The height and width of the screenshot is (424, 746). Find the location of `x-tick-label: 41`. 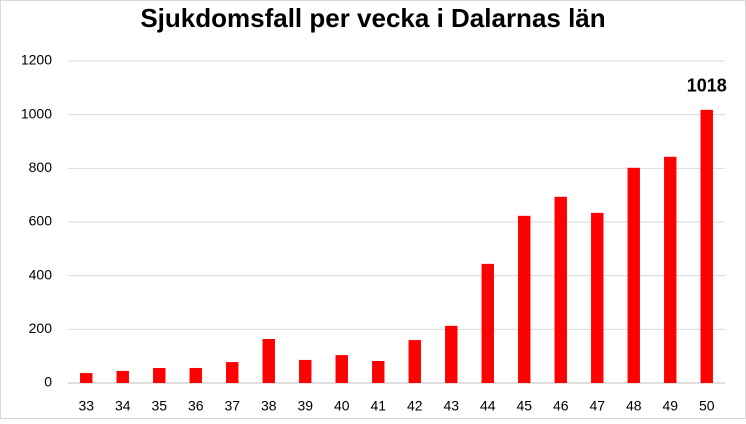

x-tick-label: 41 is located at coordinates (378, 406).